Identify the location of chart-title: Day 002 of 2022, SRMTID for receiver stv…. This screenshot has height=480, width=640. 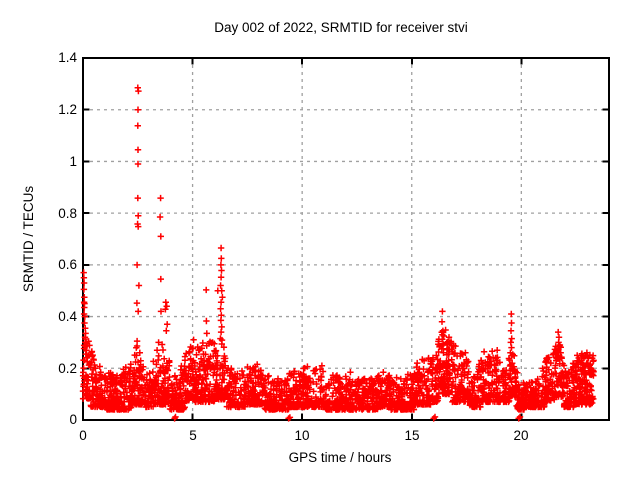
(341, 27).